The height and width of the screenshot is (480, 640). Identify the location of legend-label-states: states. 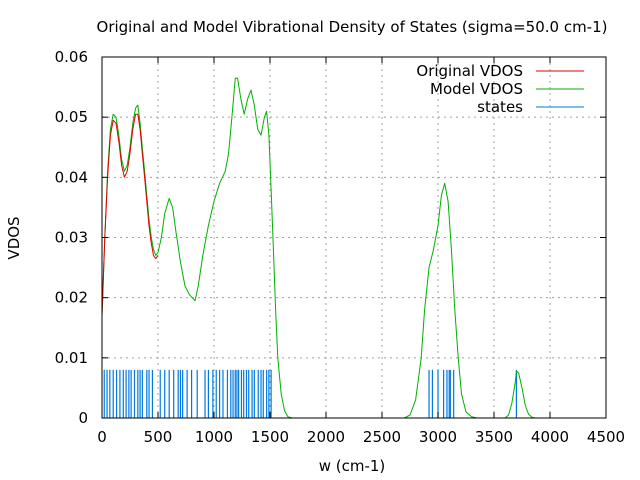
(500, 107).